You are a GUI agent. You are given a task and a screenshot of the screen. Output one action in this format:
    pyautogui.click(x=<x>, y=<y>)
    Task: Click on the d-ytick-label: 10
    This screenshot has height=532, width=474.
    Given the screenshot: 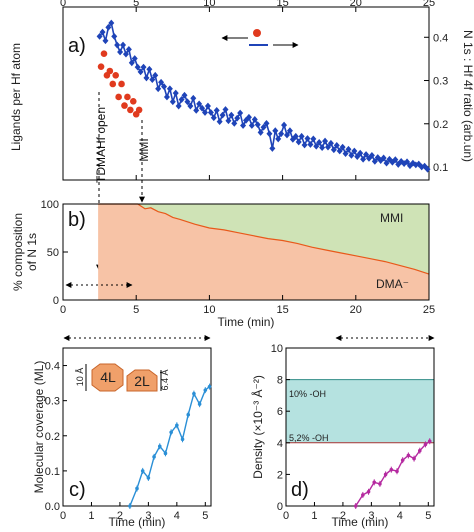 What is the action you would take?
    pyautogui.click(x=277, y=349)
    